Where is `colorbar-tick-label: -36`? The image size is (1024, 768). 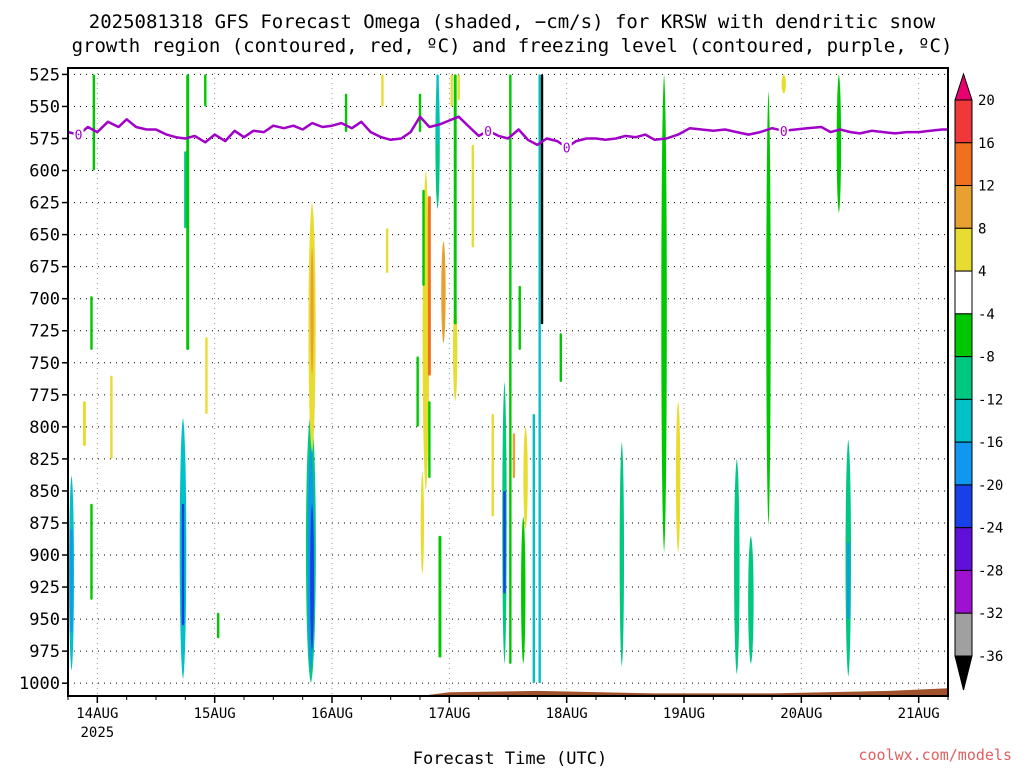 colorbar-tick-label: -36 is located at coordinates (990, 657).